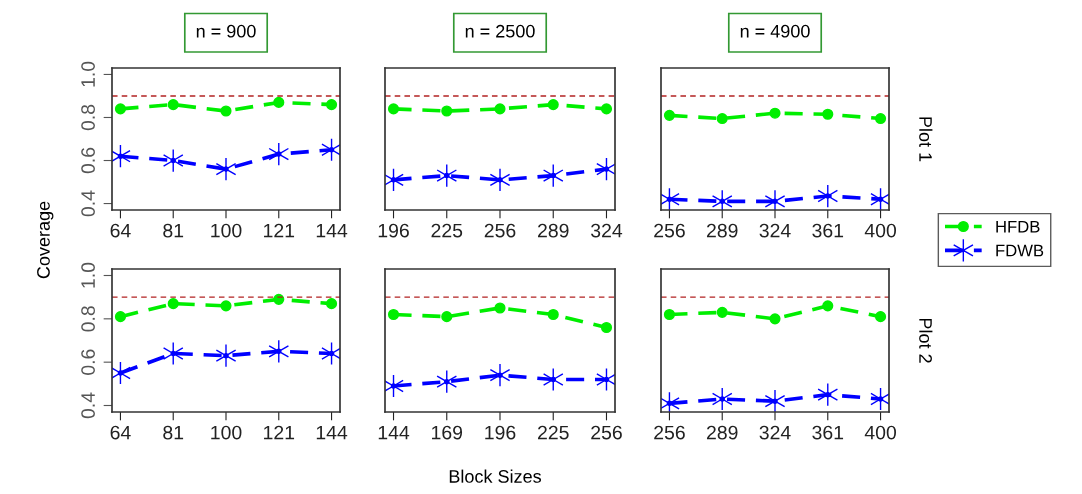 The image size is (1082, 494). I want to click on chart-title: n = 2500, so click(500, 31).